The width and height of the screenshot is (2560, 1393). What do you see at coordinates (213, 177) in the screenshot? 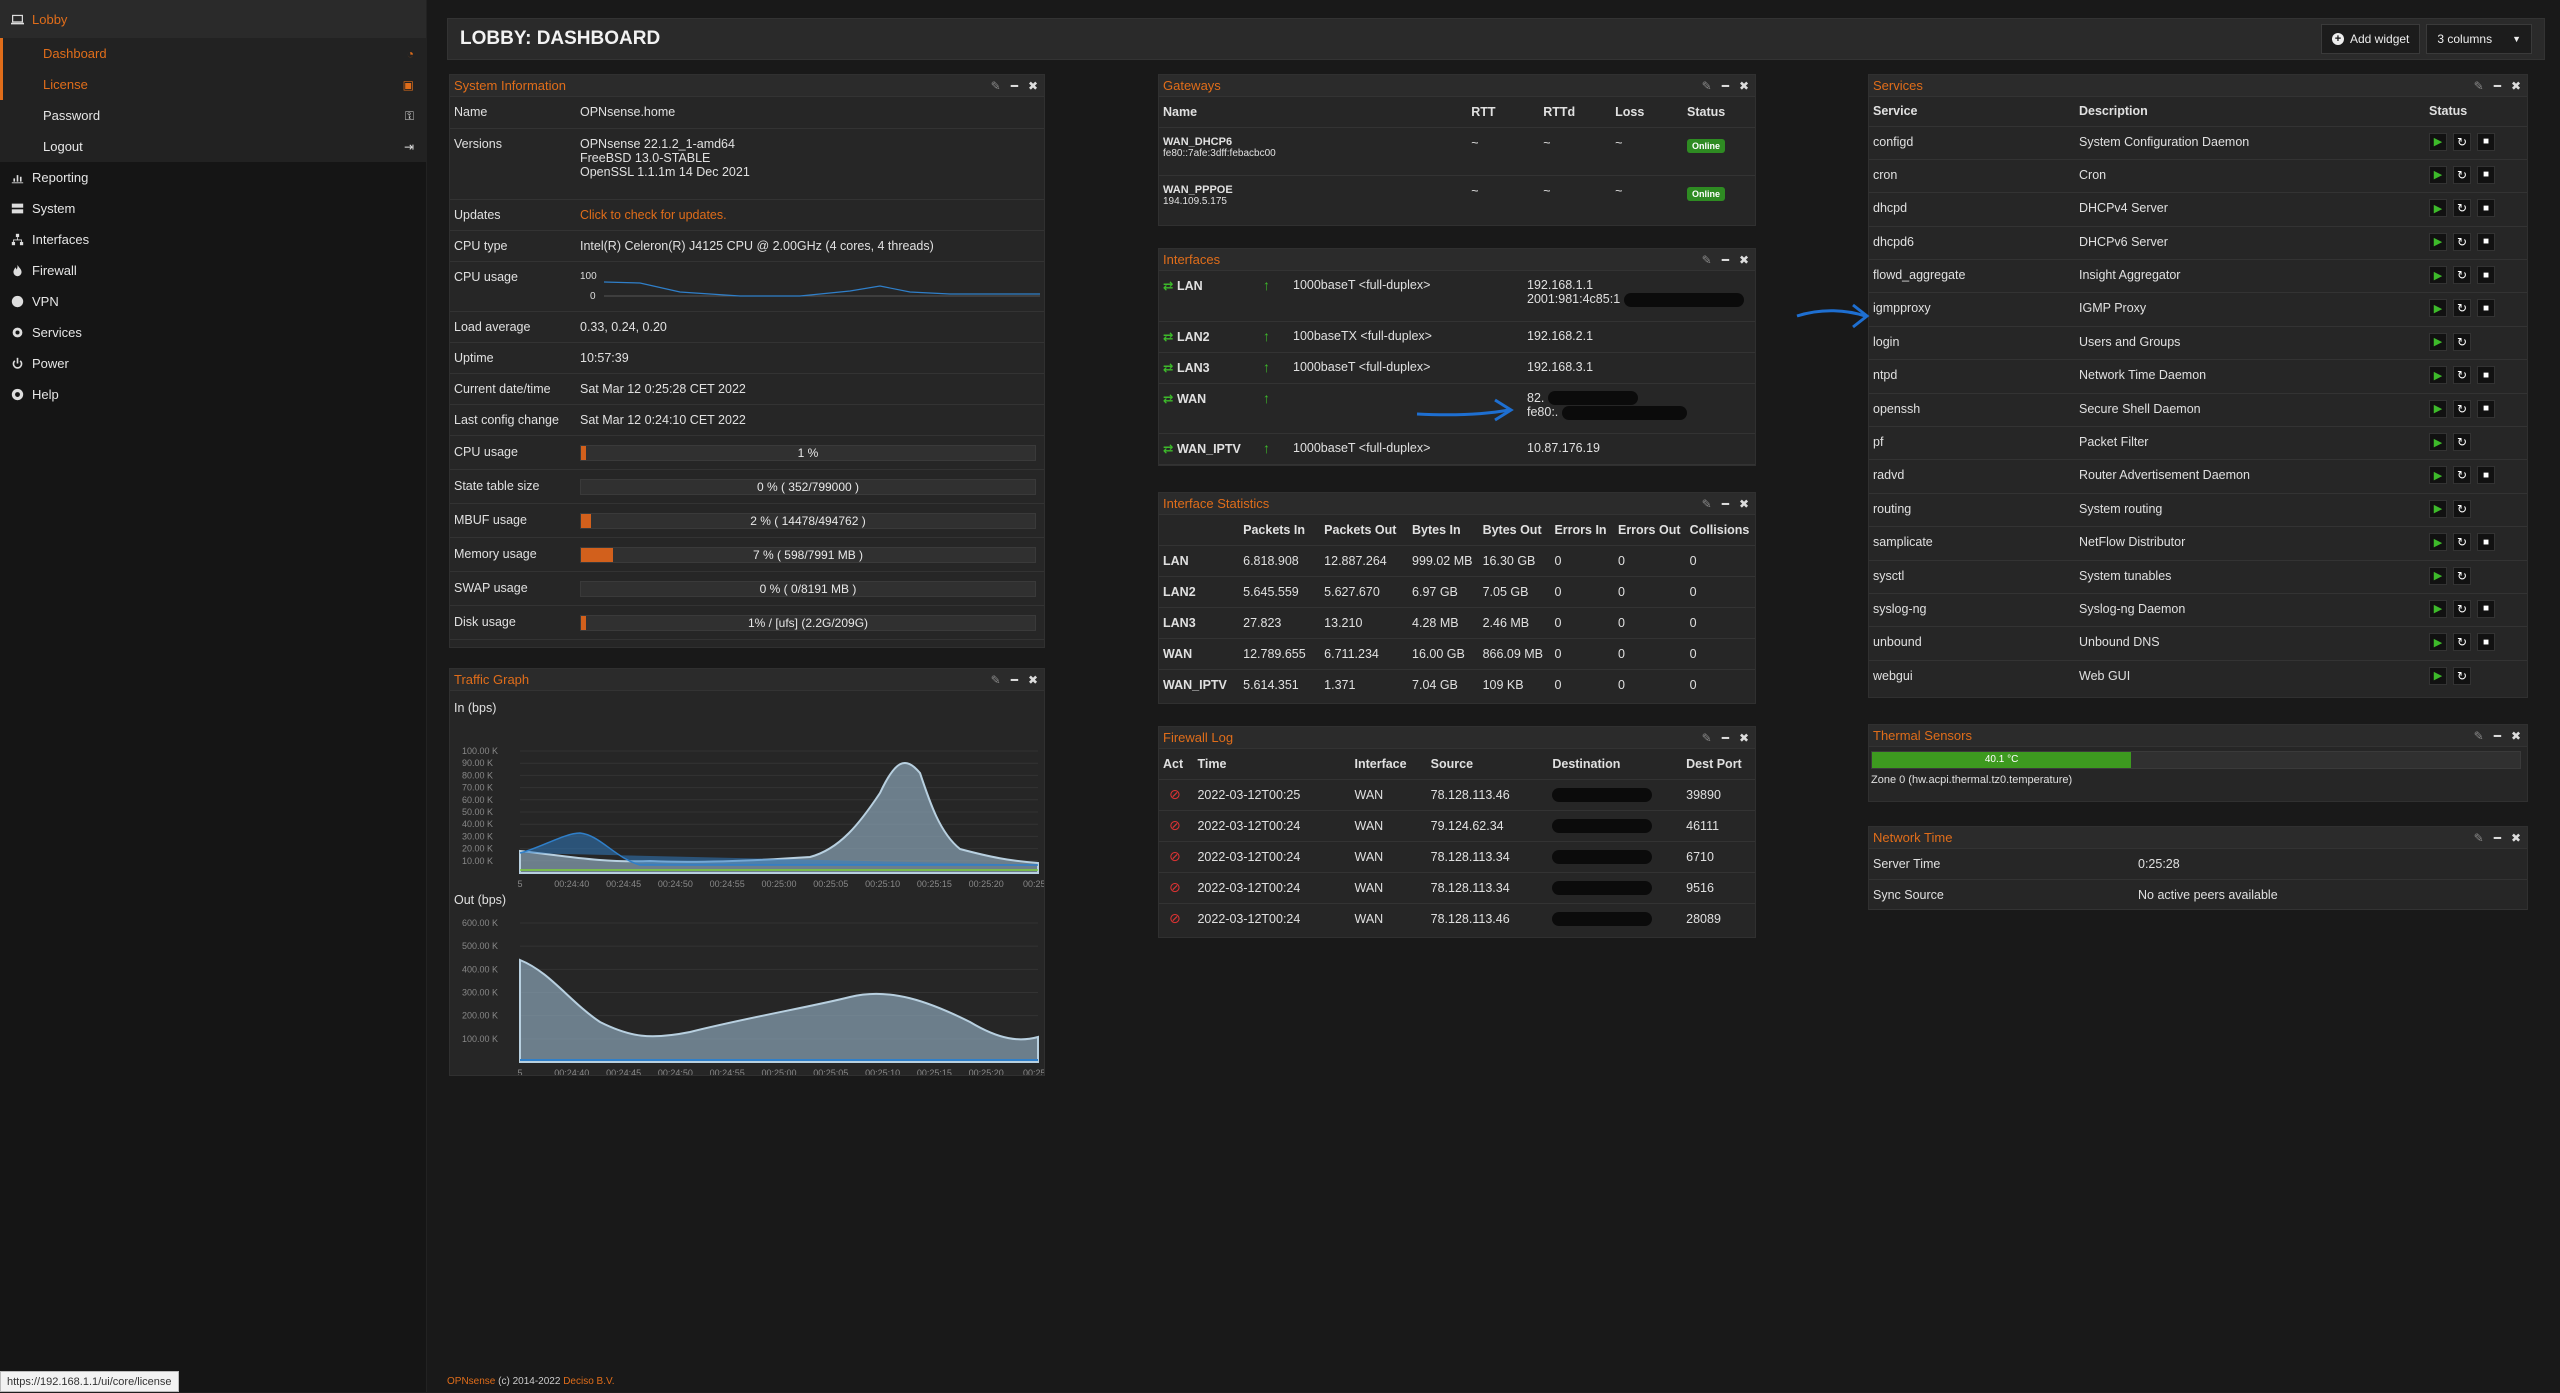
I see `sidebar-item-reporting: Reporting` at bounding box center [213, 177].